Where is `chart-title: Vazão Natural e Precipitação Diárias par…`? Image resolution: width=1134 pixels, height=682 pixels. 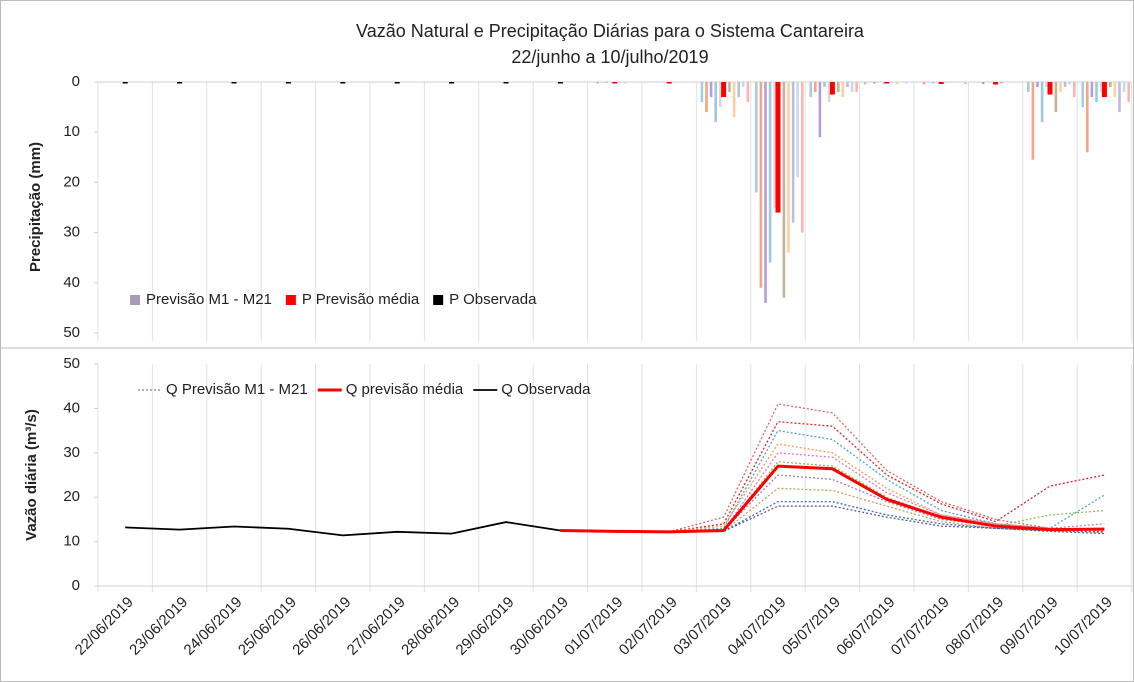 chart-title: Vazão Natural e Precipitação Diárias par… is located at coordinates (610, 31).